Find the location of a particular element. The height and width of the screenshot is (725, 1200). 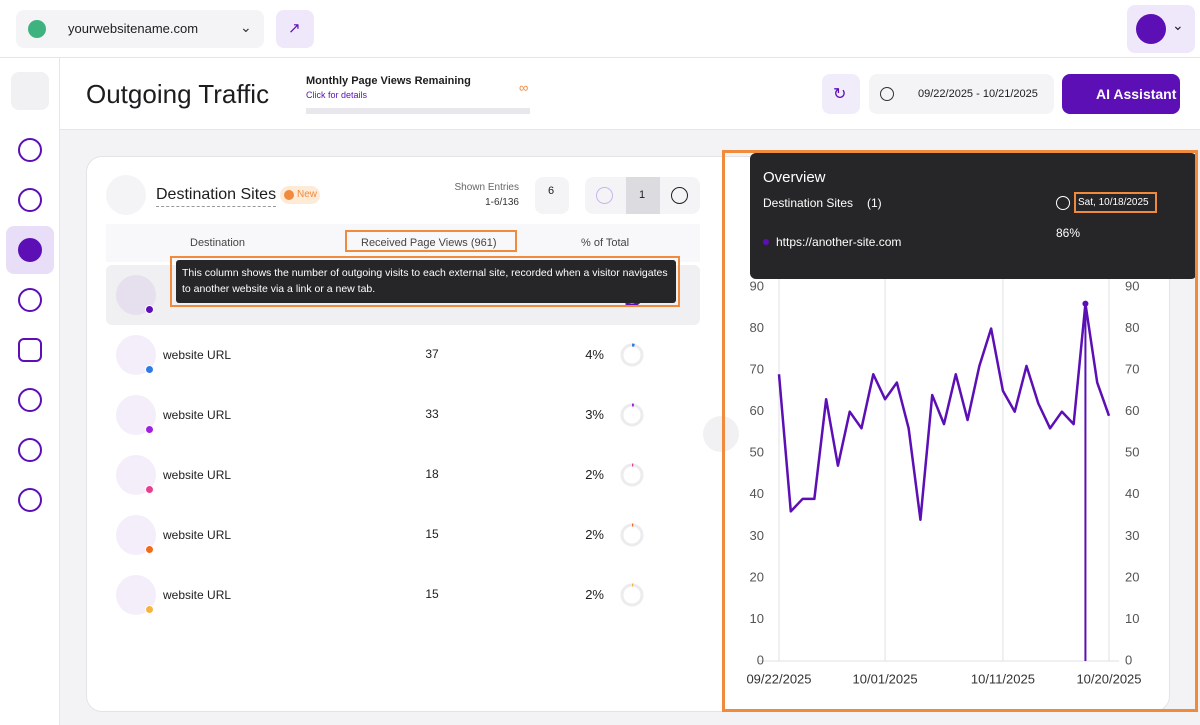

quota-link: Click for details is located at coordinates (337, 95).